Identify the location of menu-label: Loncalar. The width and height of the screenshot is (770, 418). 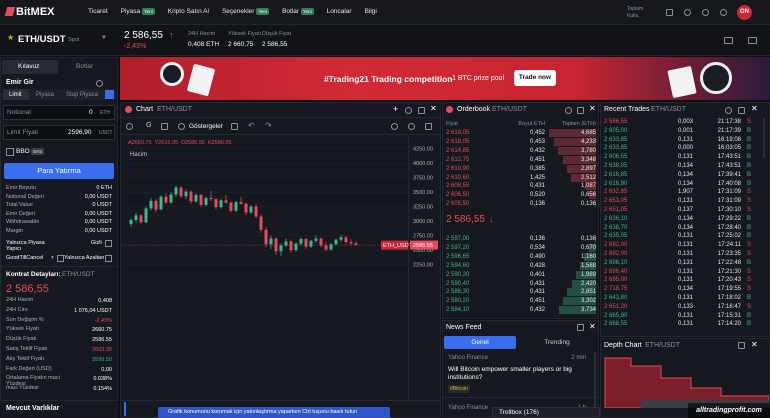
(339, 11).